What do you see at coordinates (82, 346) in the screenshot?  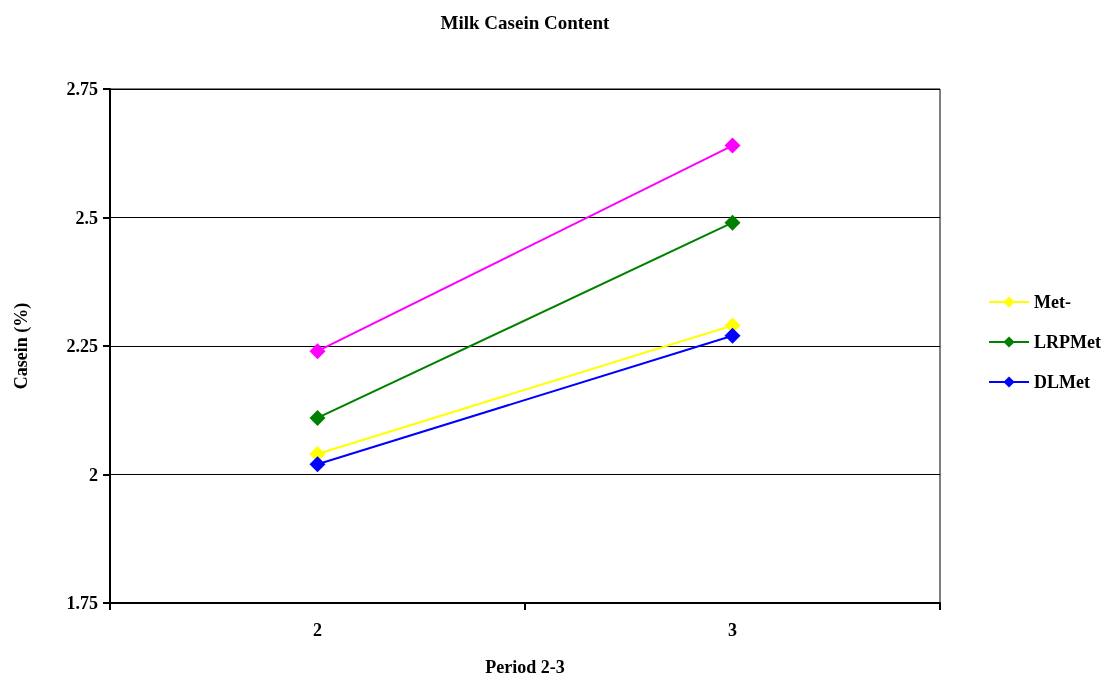 I see `y-tick-label: 2.25` at bounding box center [82, 346].